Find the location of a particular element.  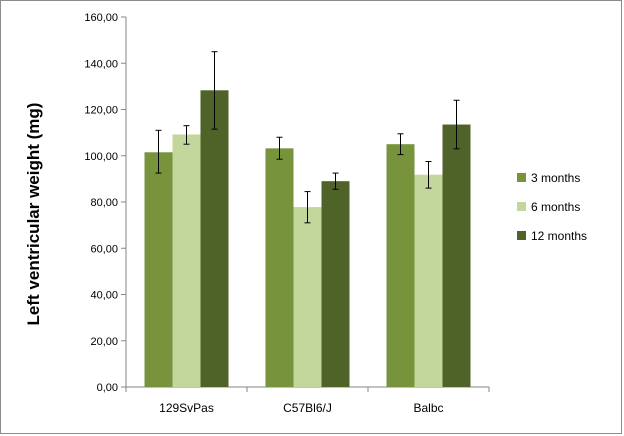

legend-label: 3 months is located at coordinates (555, 178).